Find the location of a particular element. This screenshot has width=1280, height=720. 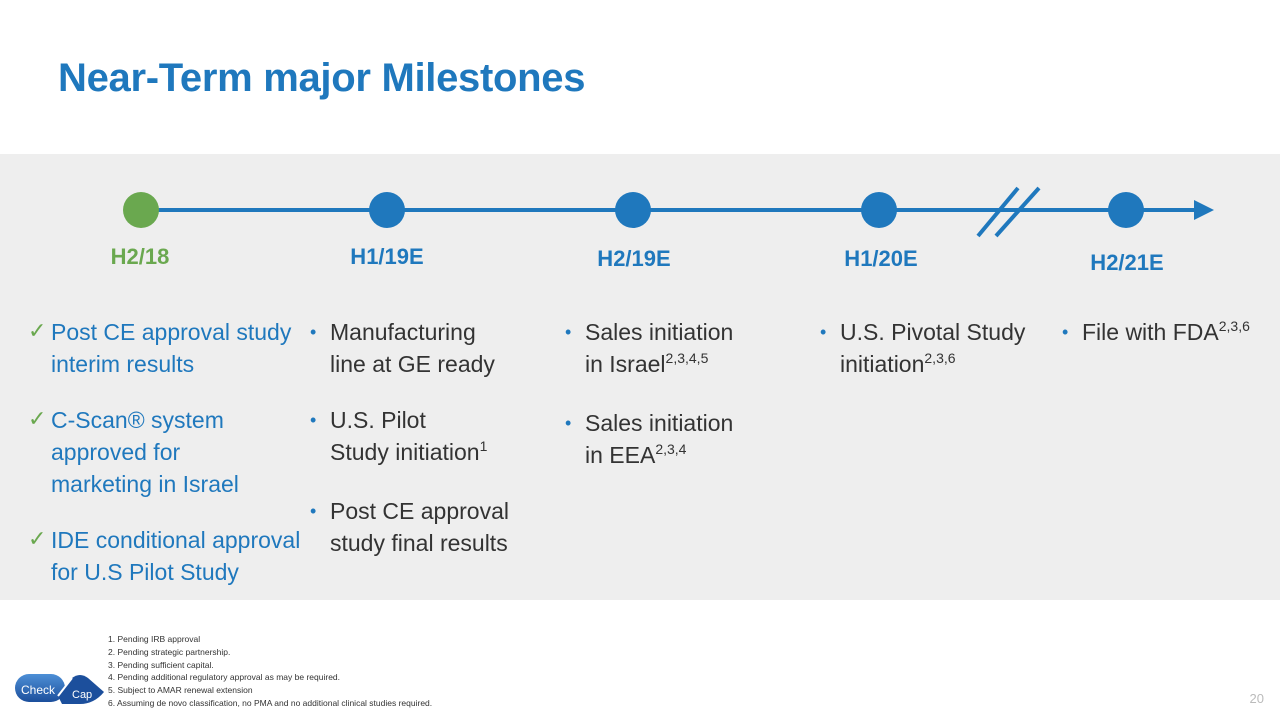

footnote: 3. Pending sufficient capital. is located at coordinates (161, 664).